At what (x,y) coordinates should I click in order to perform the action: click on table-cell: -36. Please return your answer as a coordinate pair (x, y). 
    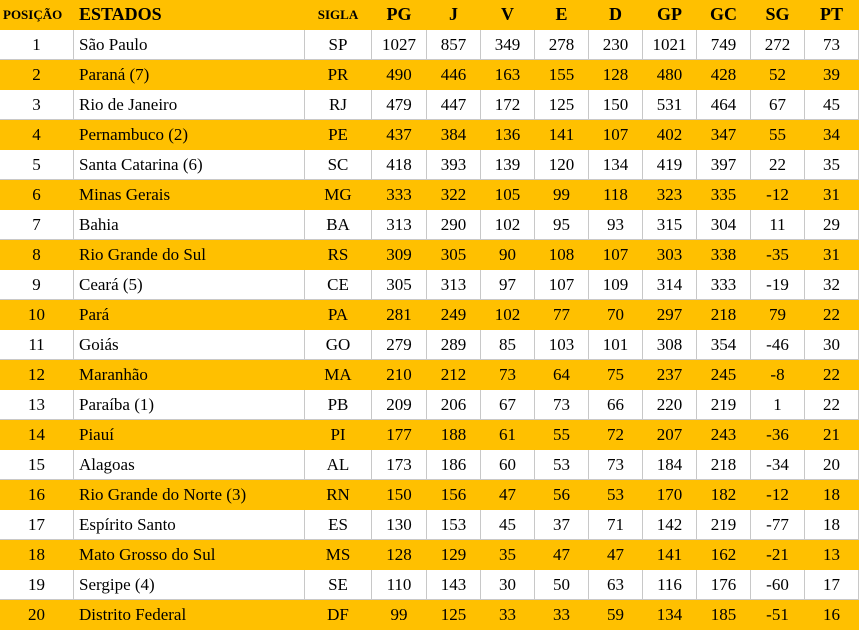
    Looking at the image, I should click on (778, 435).